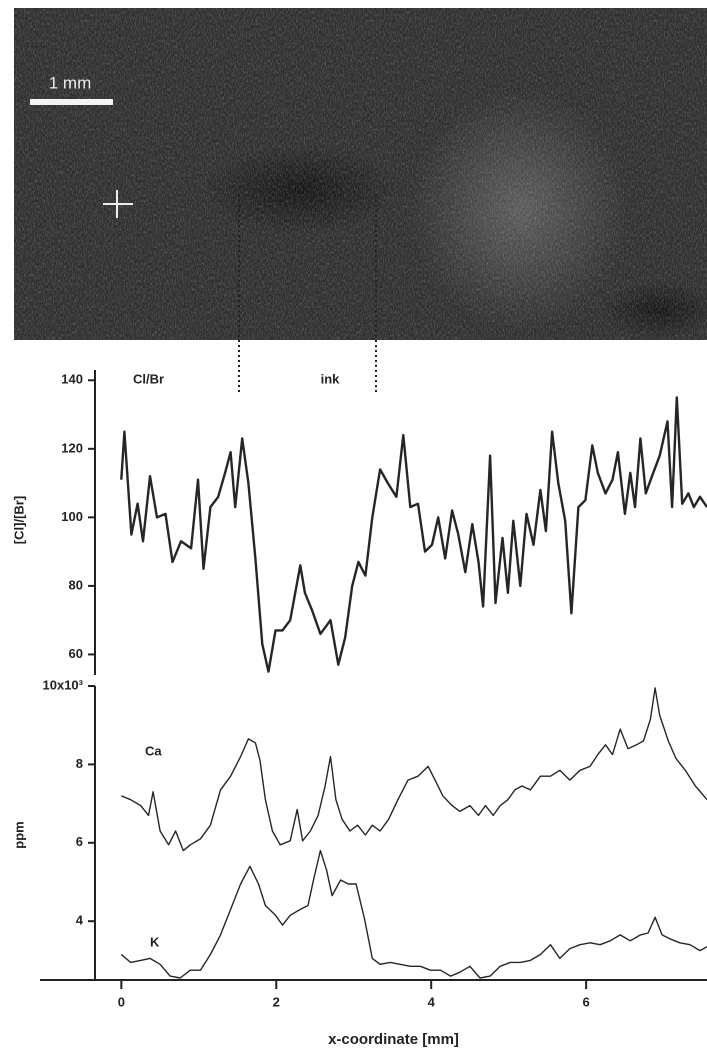  I want to click on x-tick-label: 2, so click(276, 1001).